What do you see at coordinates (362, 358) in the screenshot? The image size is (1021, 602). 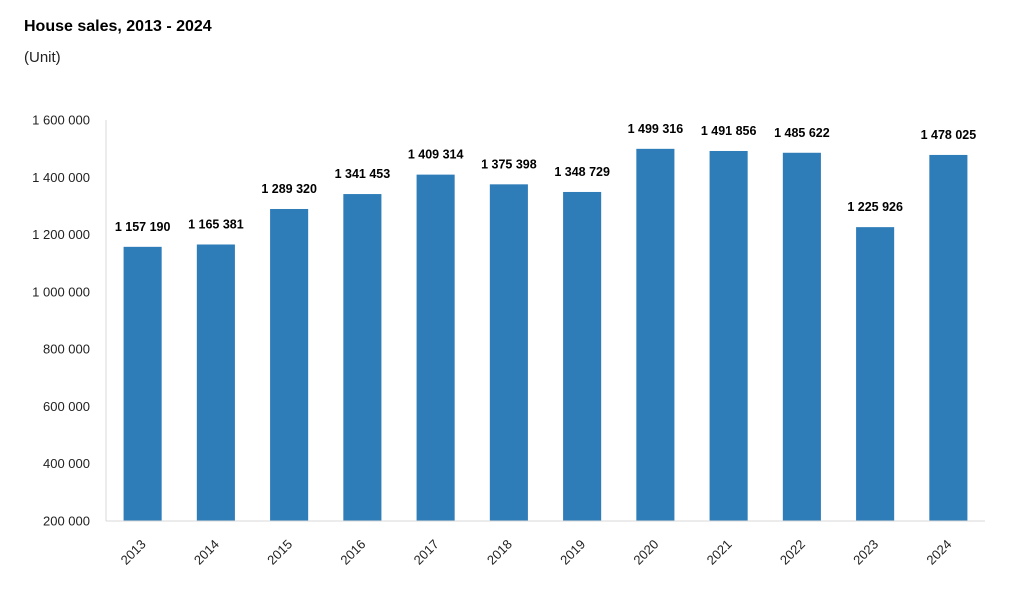 I see `bar-2016` at bounding box center [362, 358].